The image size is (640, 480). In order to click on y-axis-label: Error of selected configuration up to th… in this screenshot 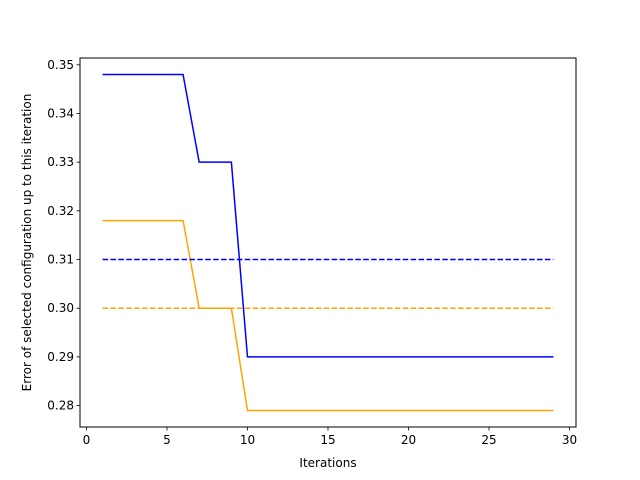, I will do `click(27, 243)`.